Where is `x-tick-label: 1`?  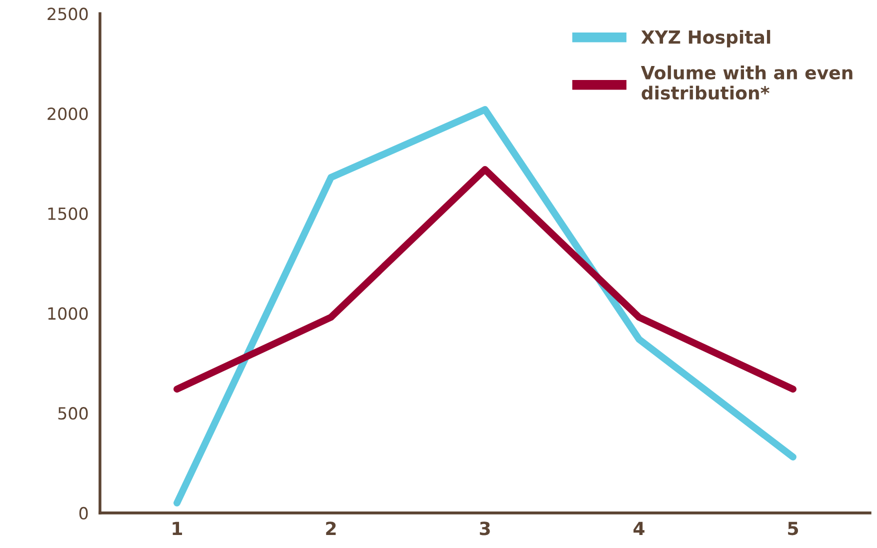 x-tick-label: 1 is located at coordinates (177, 528).